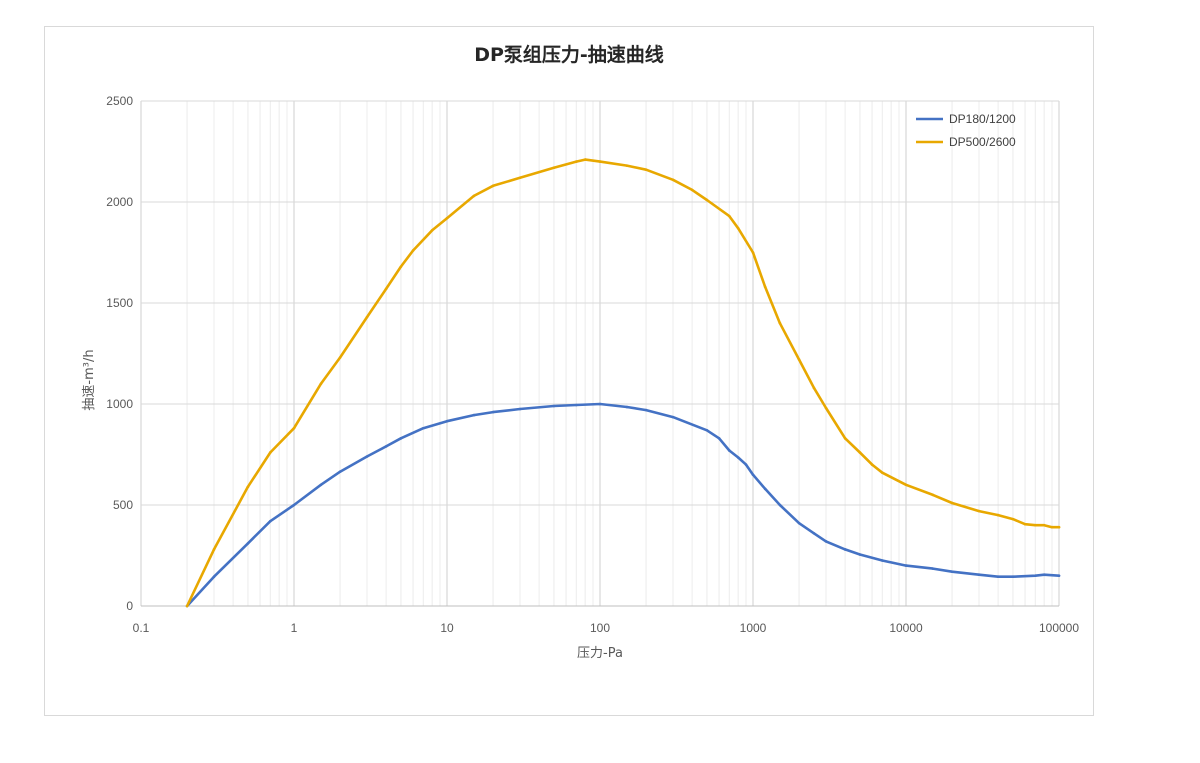  Describe the element at coordinates (982, 119) in the screenshot. I see `legend-label-1: DP180/1200` at that location.